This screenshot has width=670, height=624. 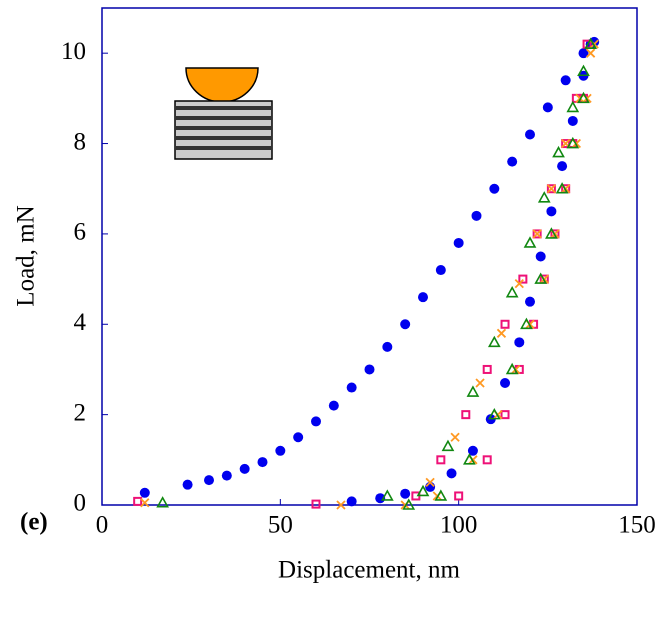 I want to click on panel-label: (e), so click(x=34, y=522).